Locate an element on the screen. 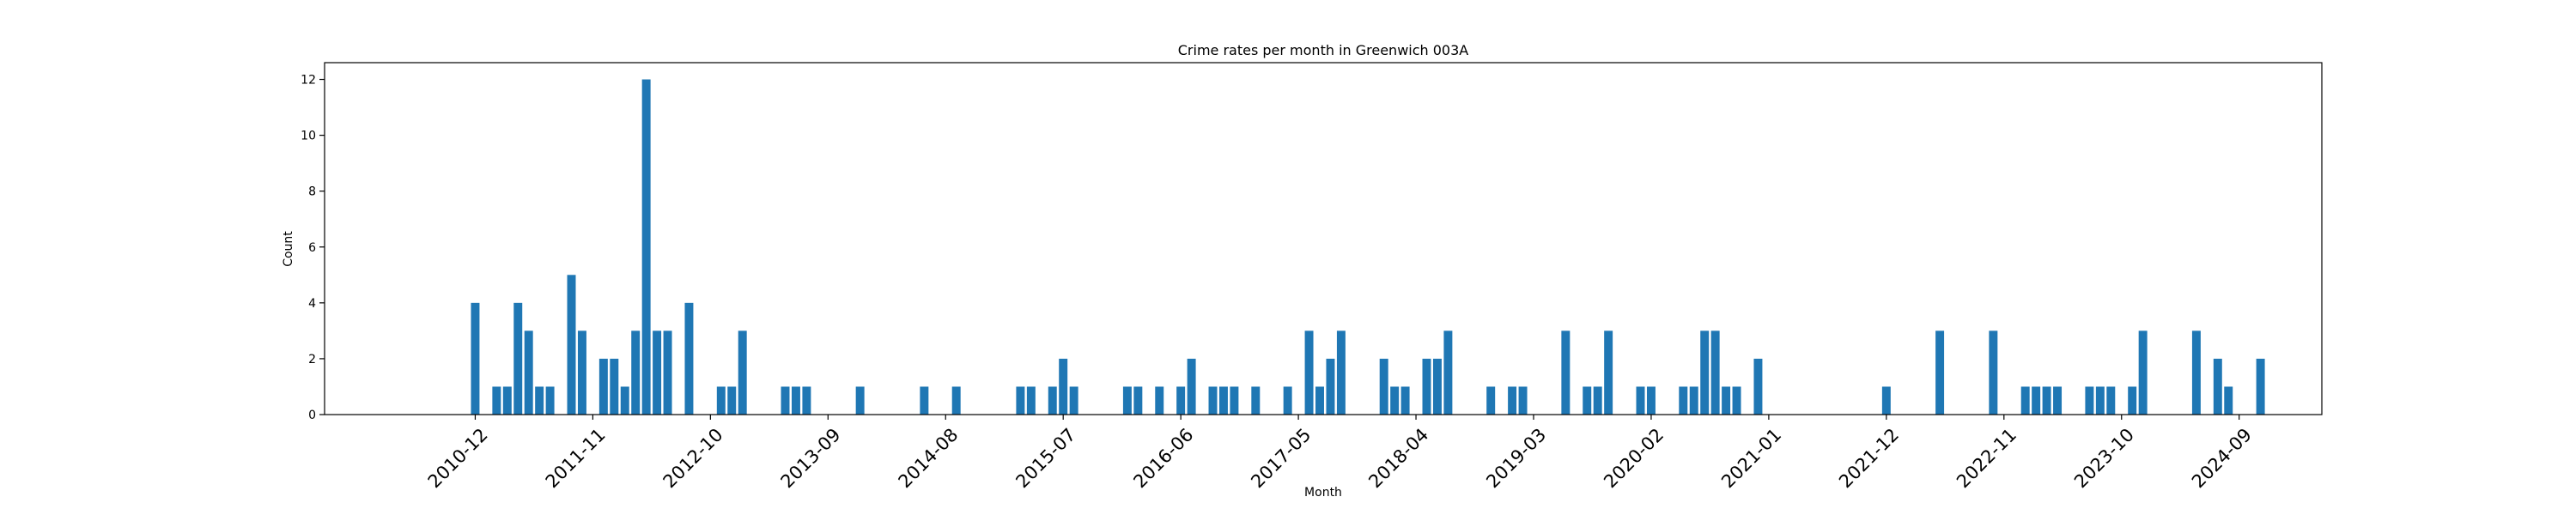 Image resolution: width=2576 pixels, height=515 pixels. y-tick-label: 6 is located at coordinates (312, 248).